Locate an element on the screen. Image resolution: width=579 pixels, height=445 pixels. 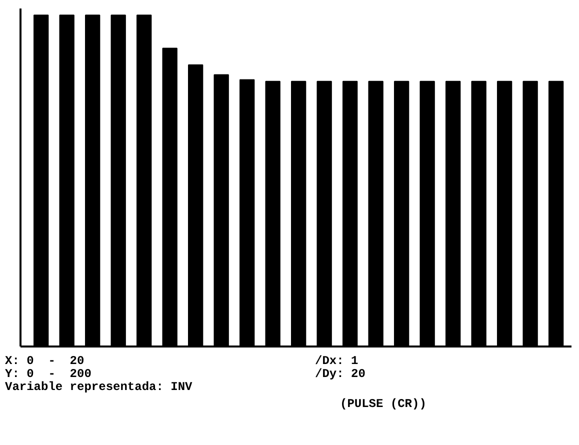
text: Y: 0 - 200 is located at coordinates (48, 374).